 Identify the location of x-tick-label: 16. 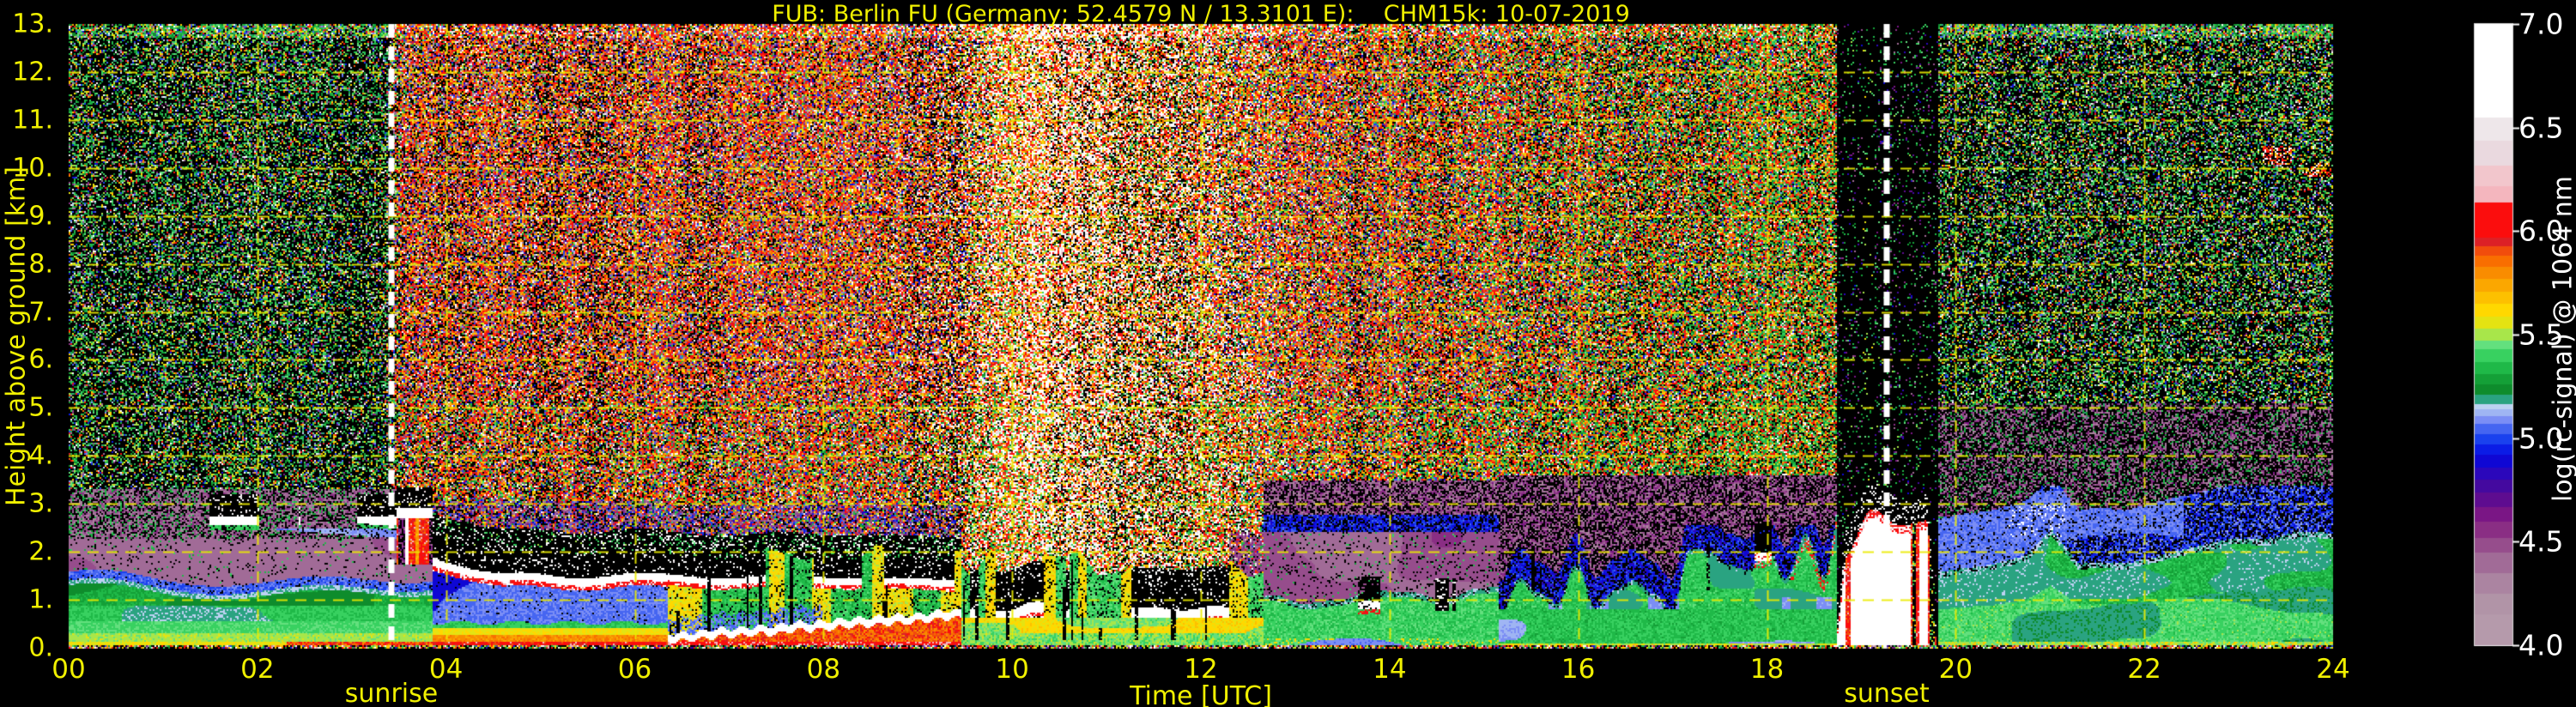
(1578, 670).